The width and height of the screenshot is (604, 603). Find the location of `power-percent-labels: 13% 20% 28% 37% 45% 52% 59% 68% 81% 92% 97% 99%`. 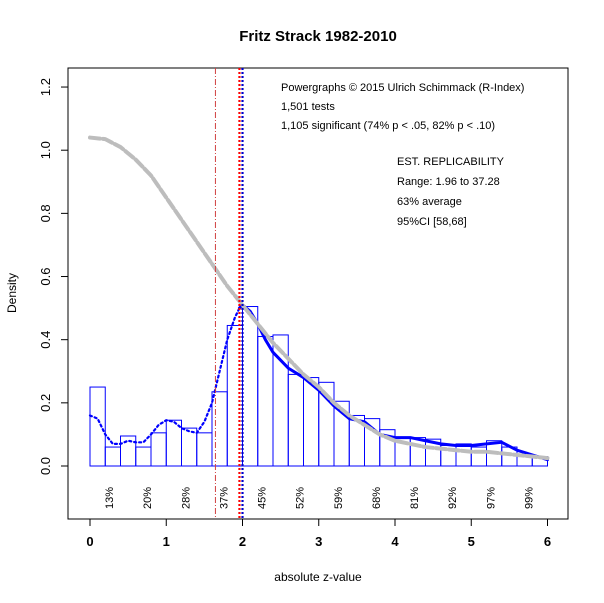

power-percent-labels: 13% 20% 28% 37% 45% 52% 59% 68% 81% 92% 97% 99% is located at coordinates (319, 498).